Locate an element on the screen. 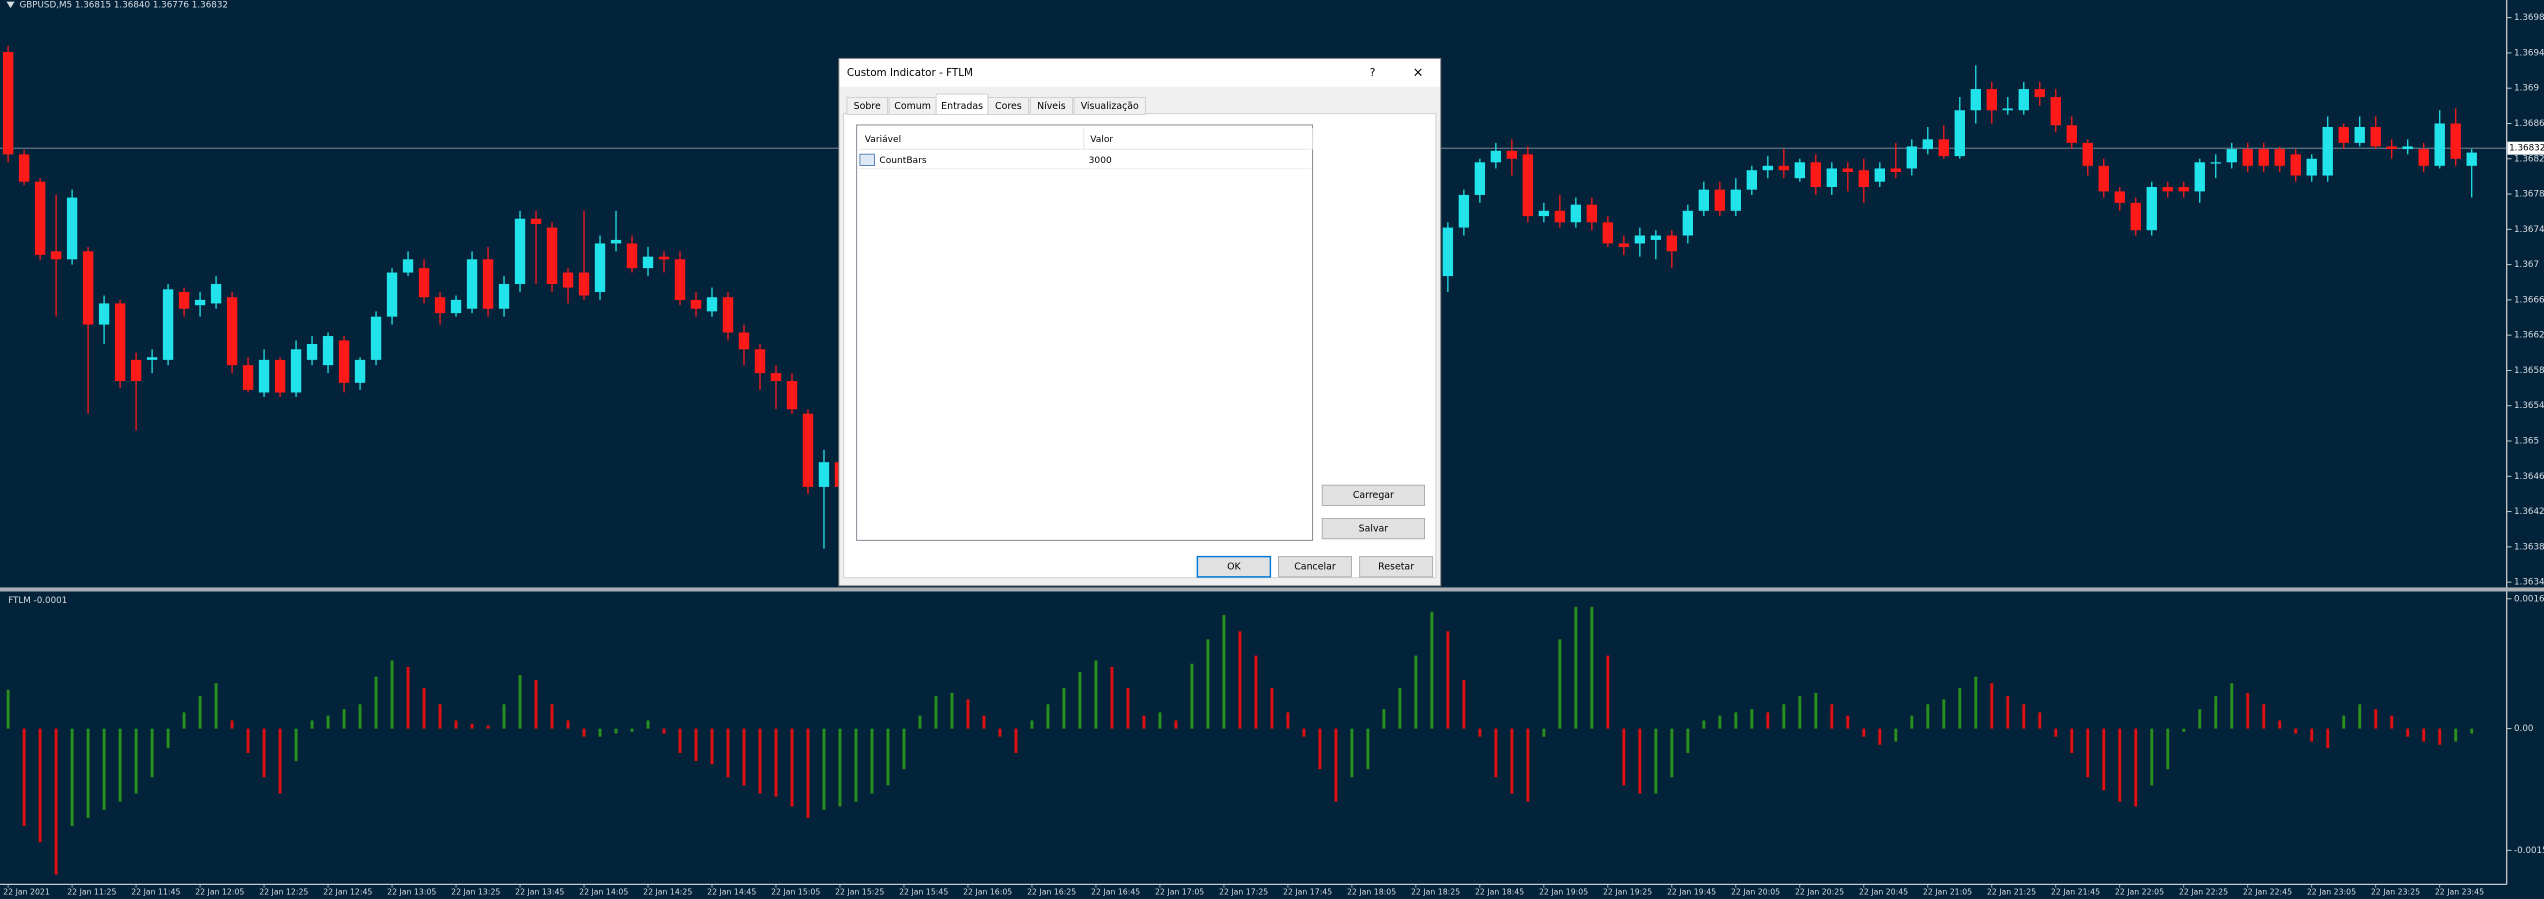 The image size is (2544, 899). y-tick-label: 1.3658 is located at coordinates (2529, 371).